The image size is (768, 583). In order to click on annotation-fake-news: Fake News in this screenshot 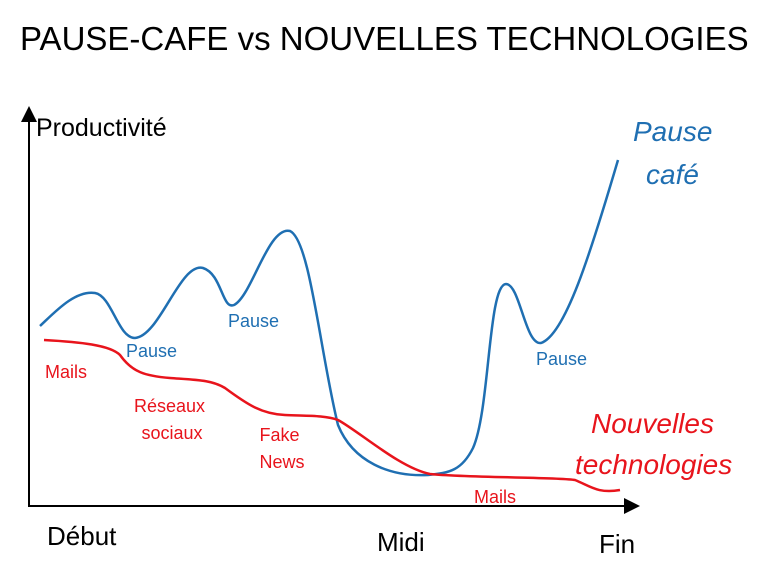, I will do `click(281, 448)`.